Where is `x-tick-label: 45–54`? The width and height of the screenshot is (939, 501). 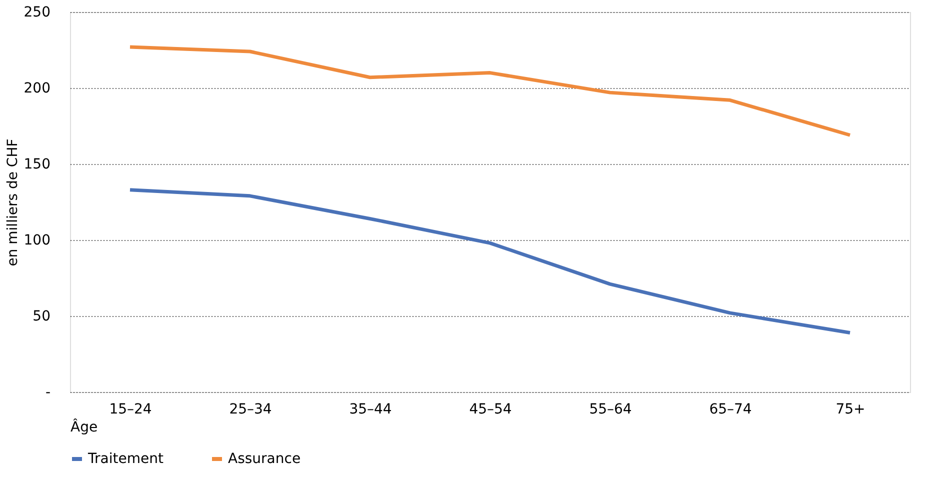
x-tick-label: 45–54 is located at coordinates (490, 410).